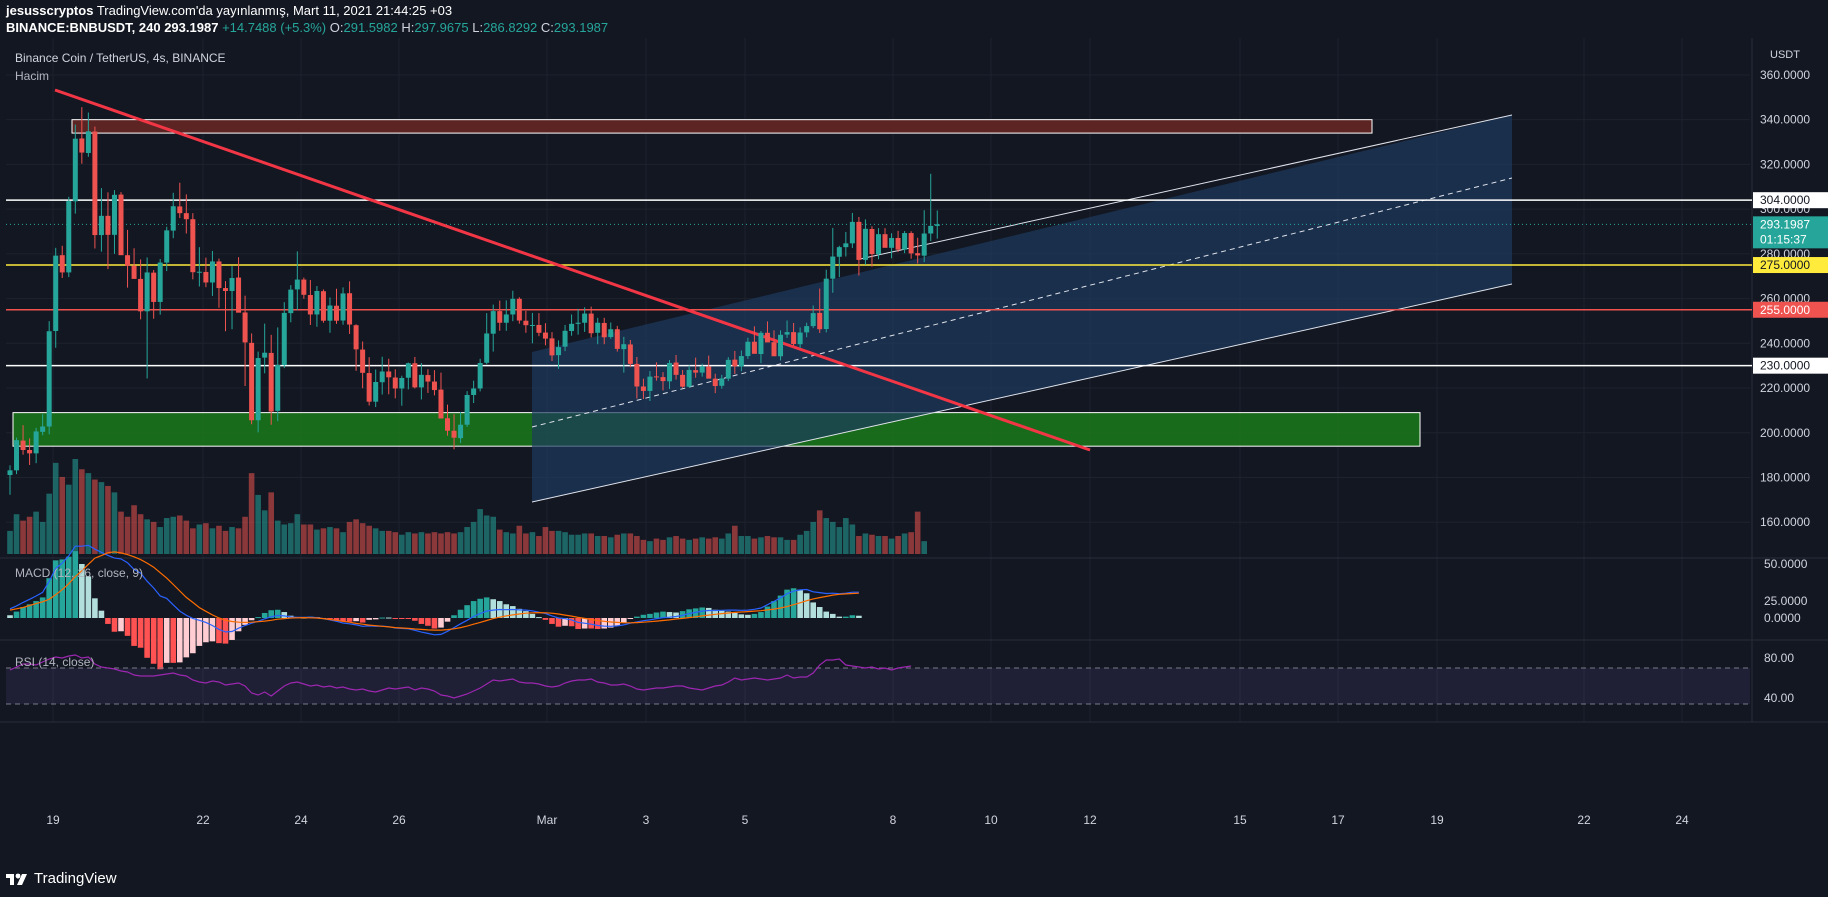  I want to click on last-price: 293.1987, so click(191, 27).